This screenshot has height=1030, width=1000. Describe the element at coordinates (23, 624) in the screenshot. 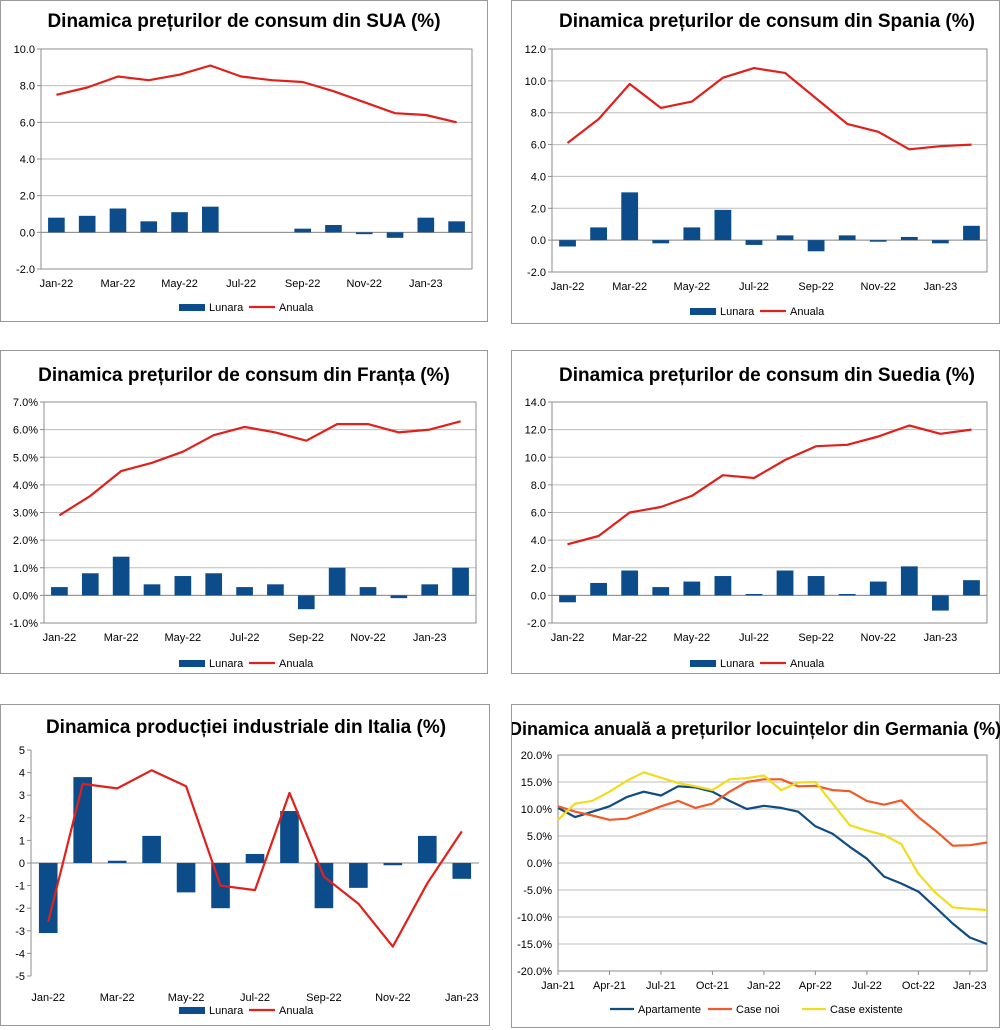

I see `y-tick-label: -1.0%` at that location.